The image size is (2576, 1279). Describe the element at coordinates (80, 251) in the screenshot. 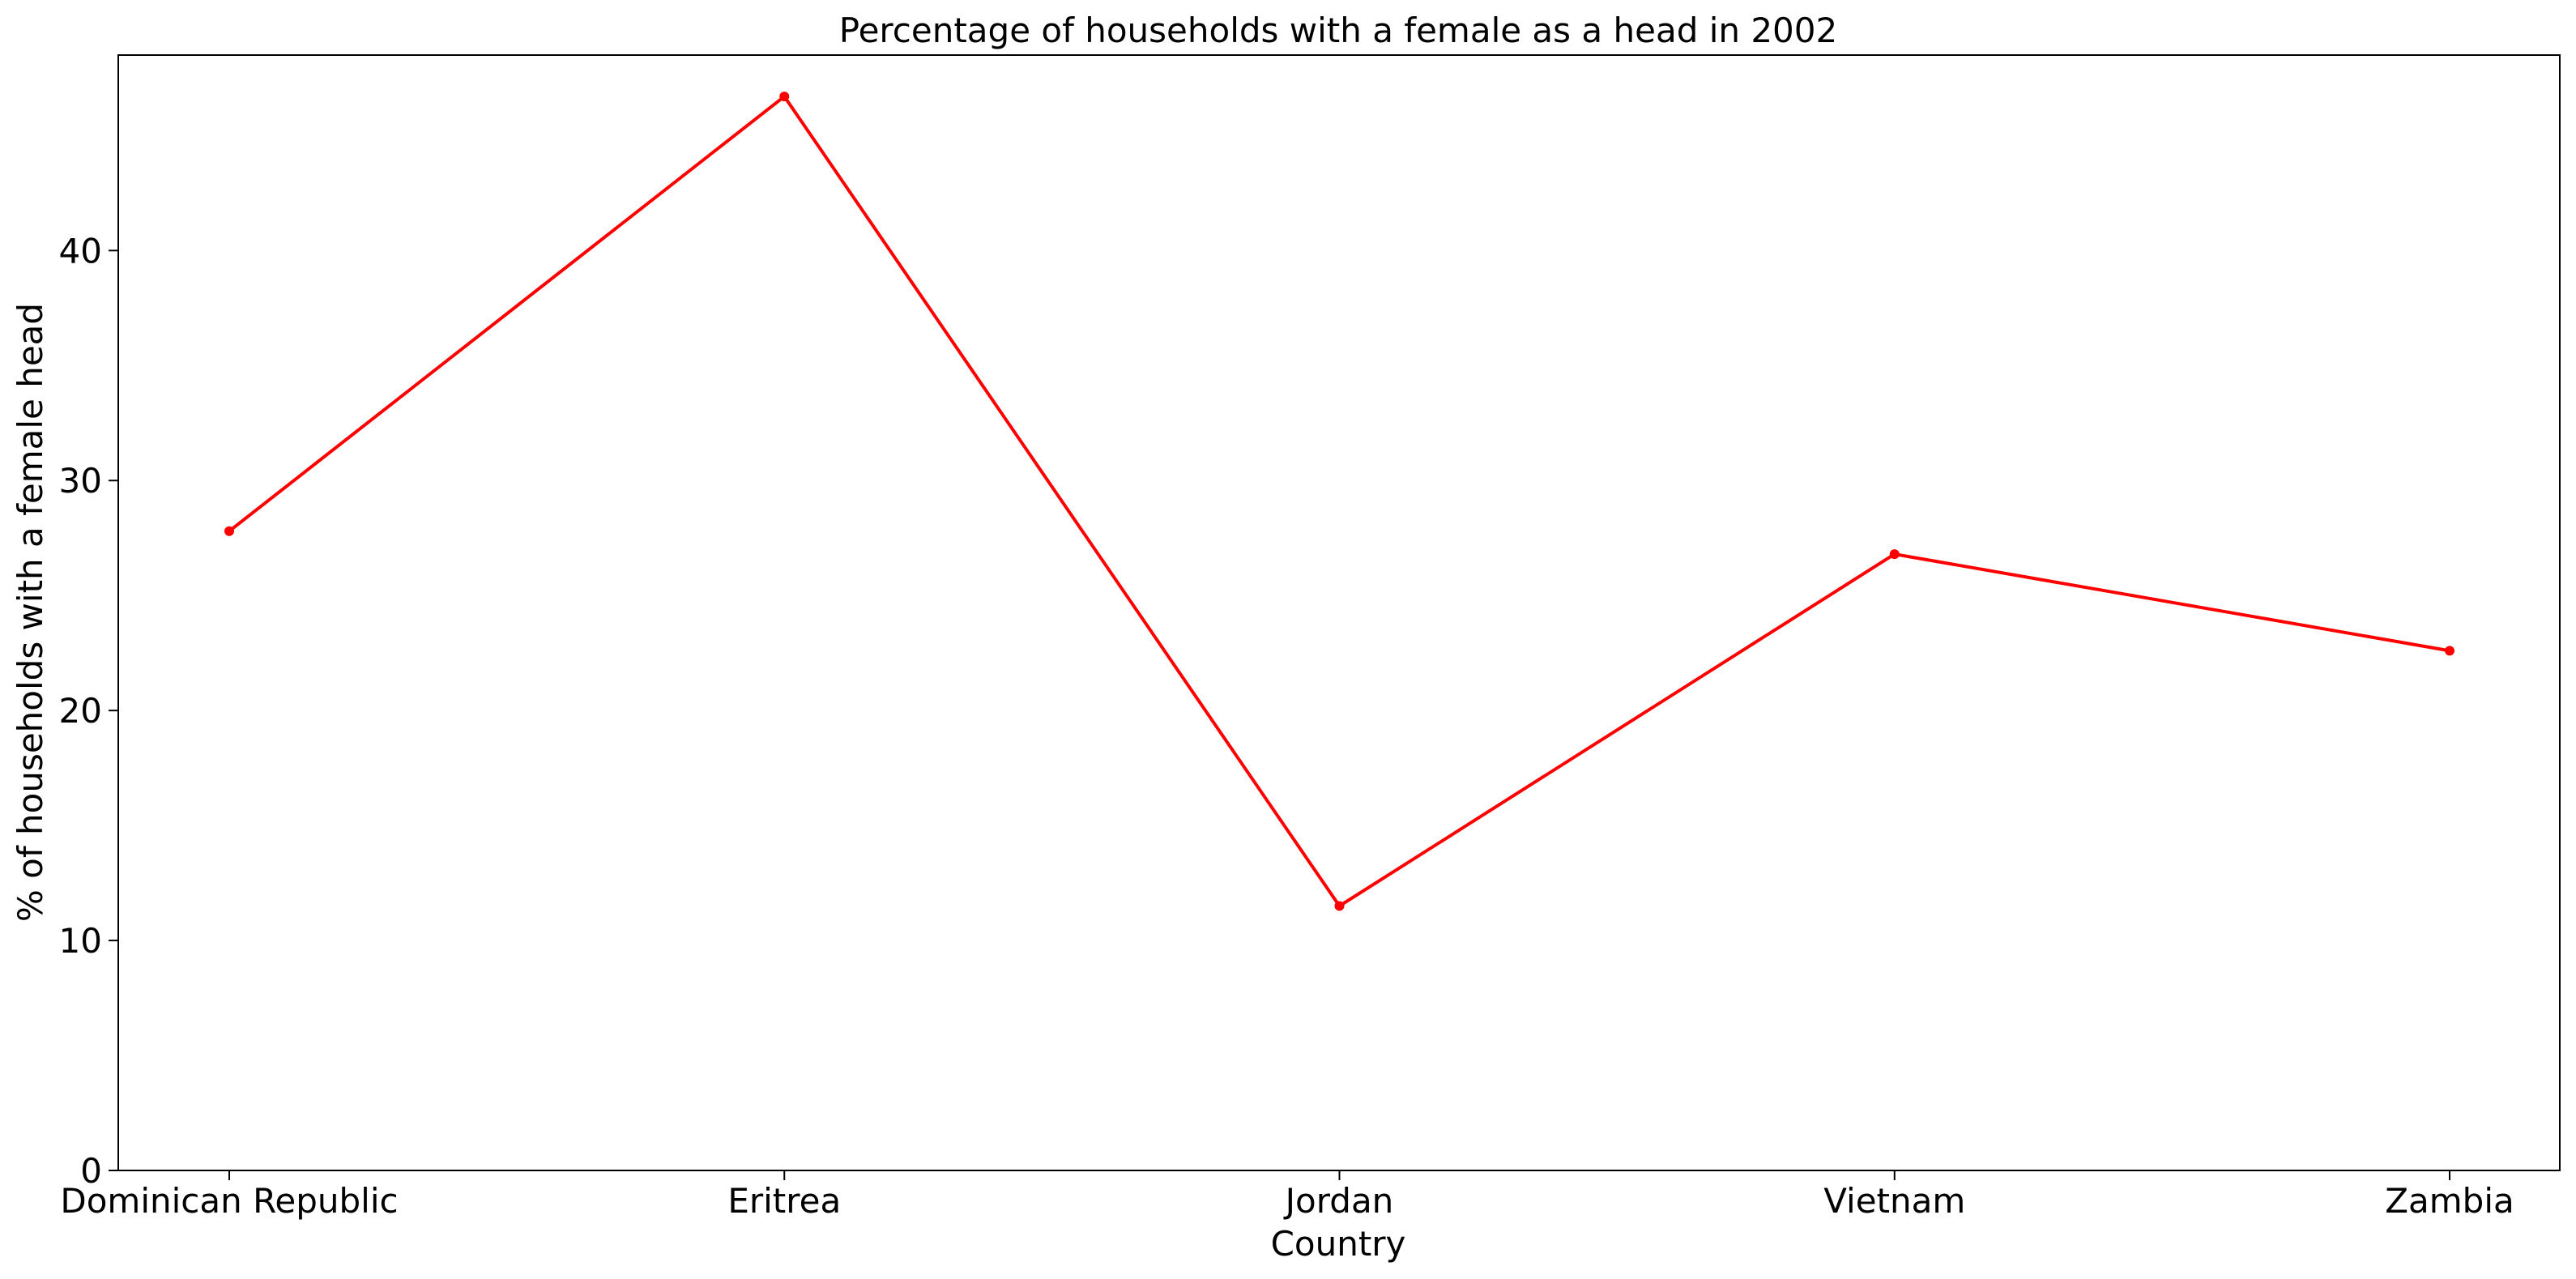

I see `y-tick-label: 40` at that location.